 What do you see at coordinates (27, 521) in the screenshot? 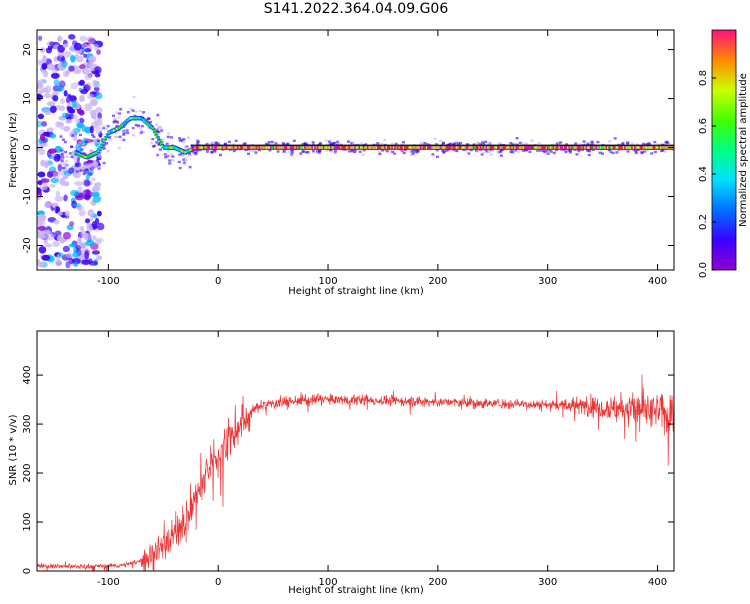
I see `snr-ytick-label: 100` at bounding box center [27, 521].